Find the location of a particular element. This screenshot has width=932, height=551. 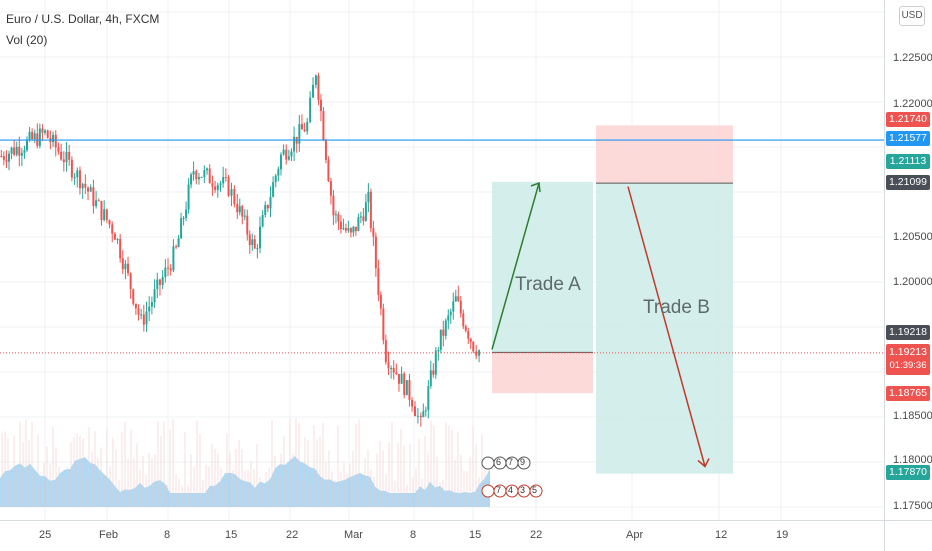

trade-arrows is located at coordinates (600, 324).